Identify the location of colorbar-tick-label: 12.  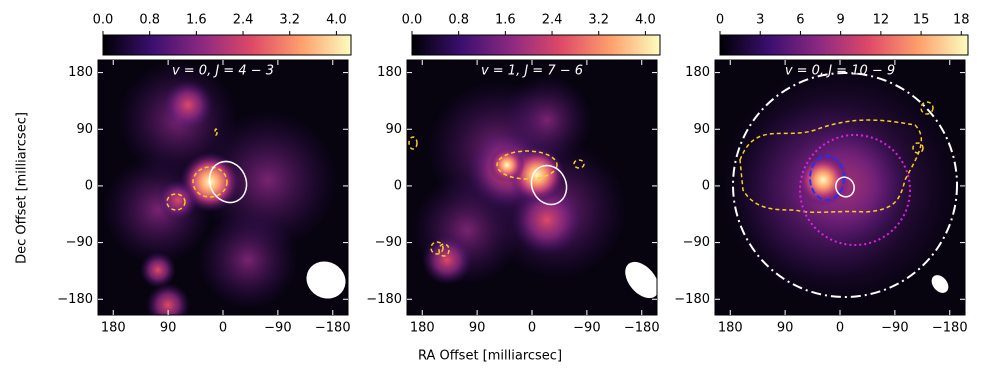
(881, 20).